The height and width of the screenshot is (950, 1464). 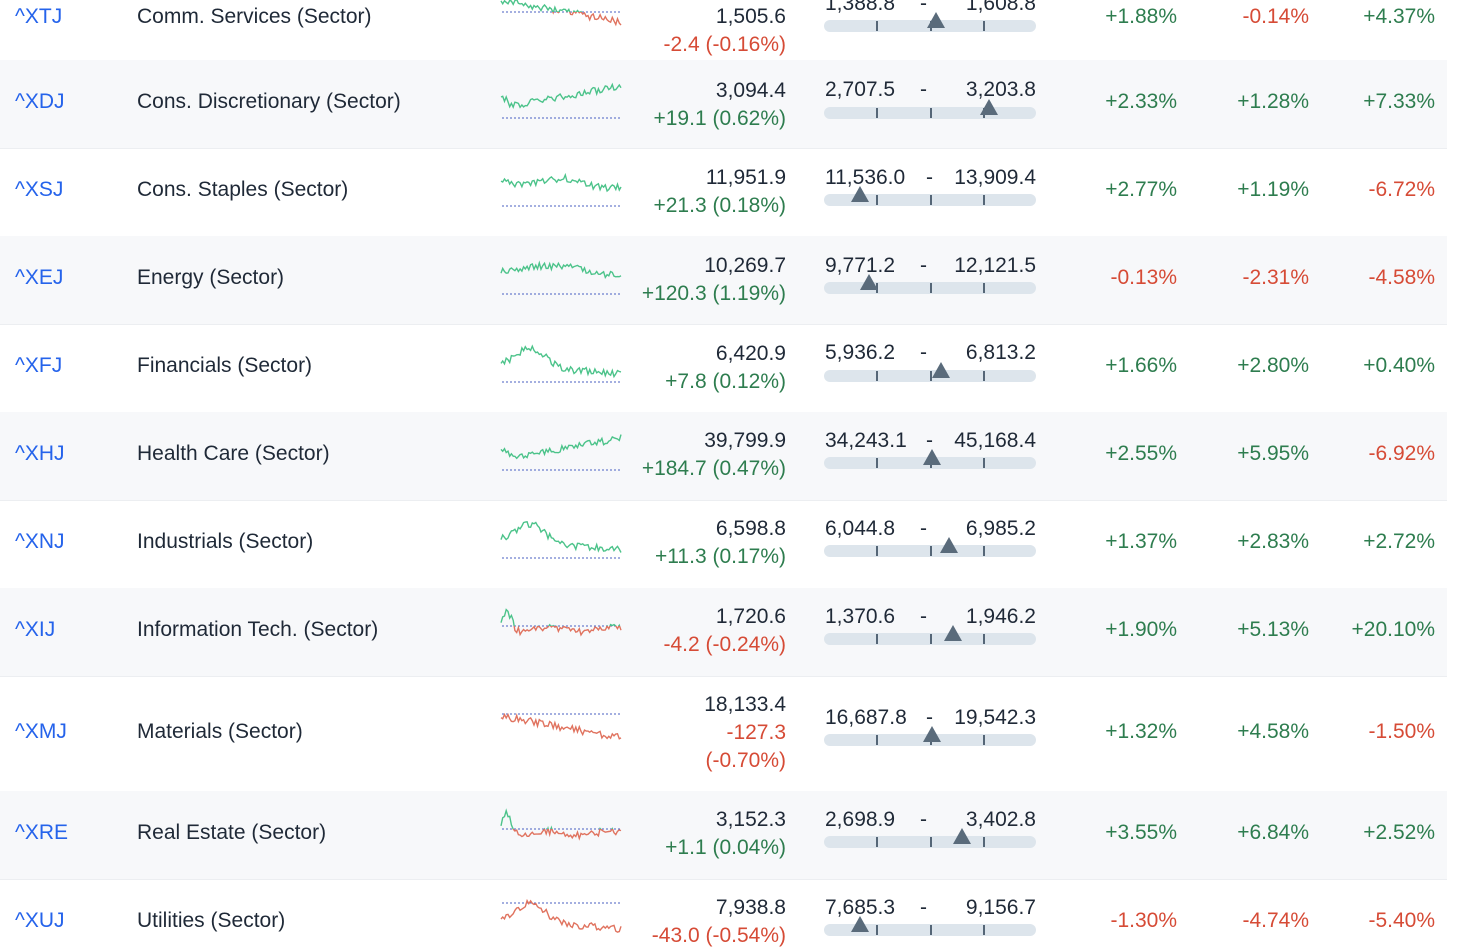 I want to click on price-change: +120.3 (1.19%), so click(x=713, y=293).